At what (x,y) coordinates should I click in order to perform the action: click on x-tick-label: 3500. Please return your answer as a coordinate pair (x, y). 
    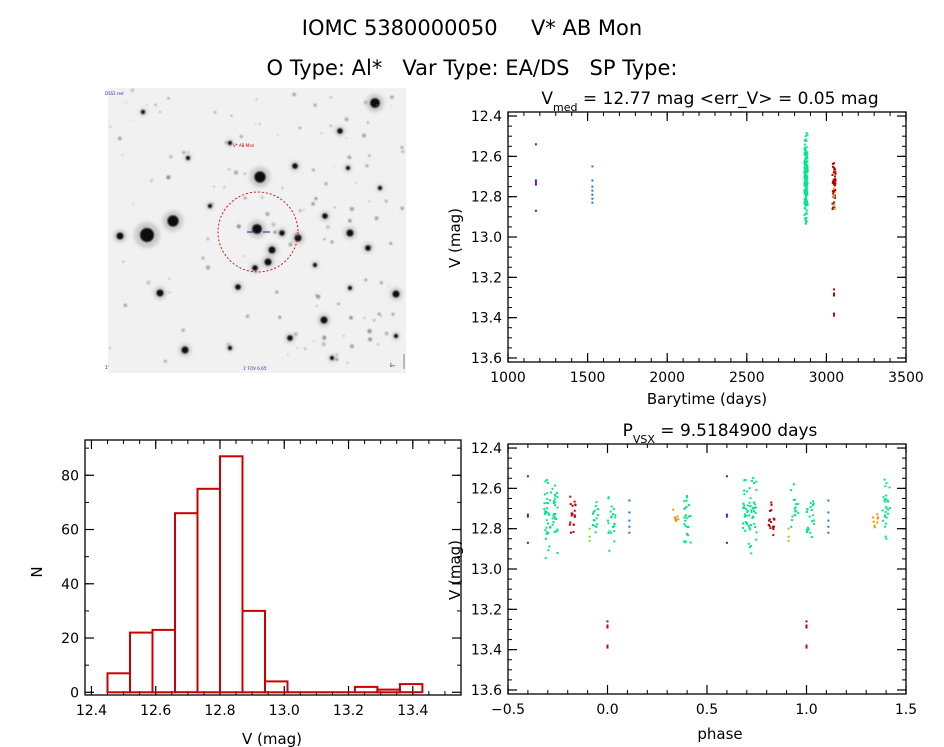
    Looking at the image, I should click on (906, 378).